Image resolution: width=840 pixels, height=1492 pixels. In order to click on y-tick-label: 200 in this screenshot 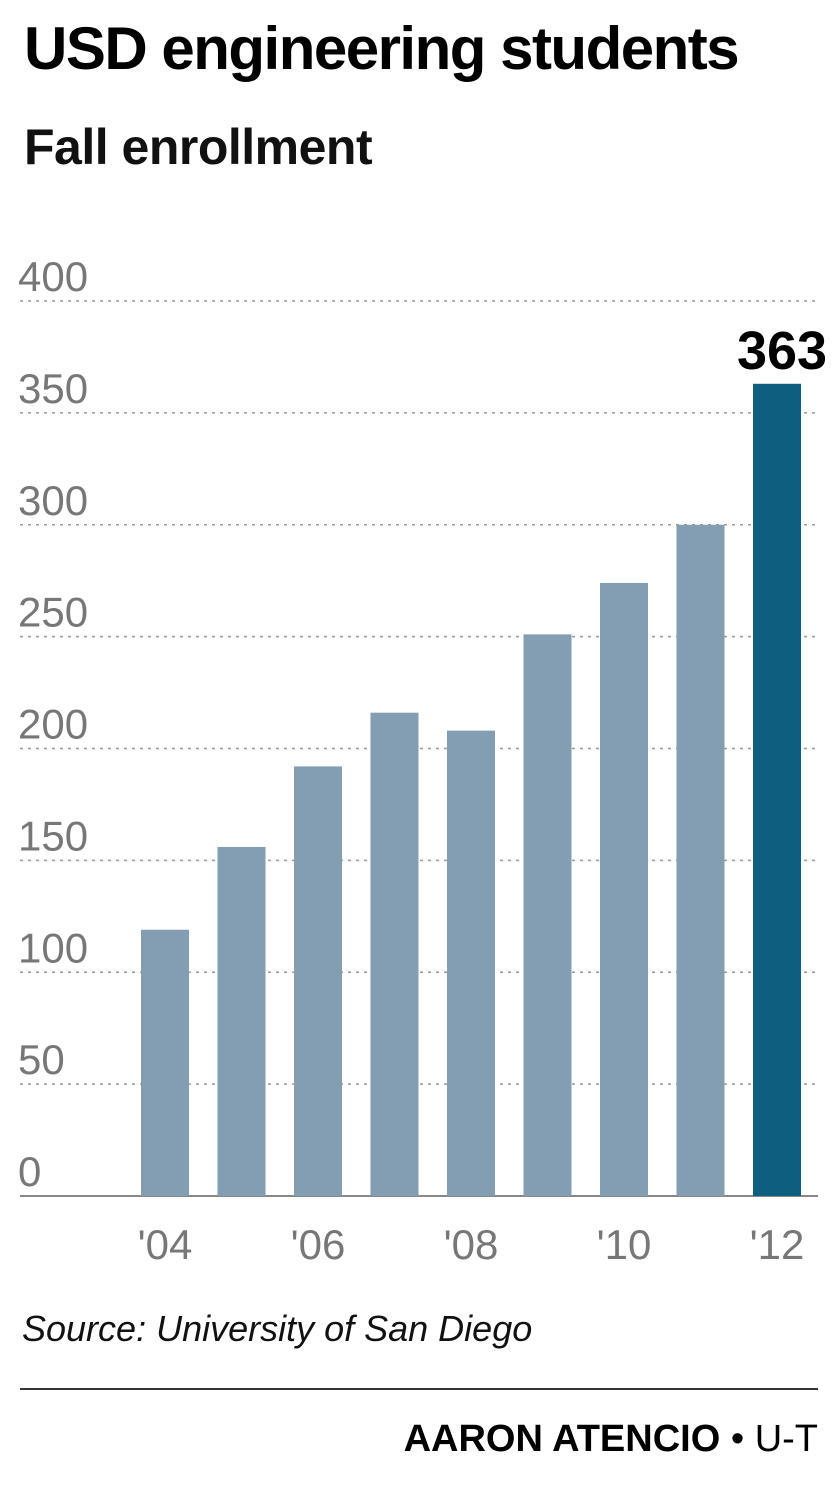, I will do `click(53, 724)`.